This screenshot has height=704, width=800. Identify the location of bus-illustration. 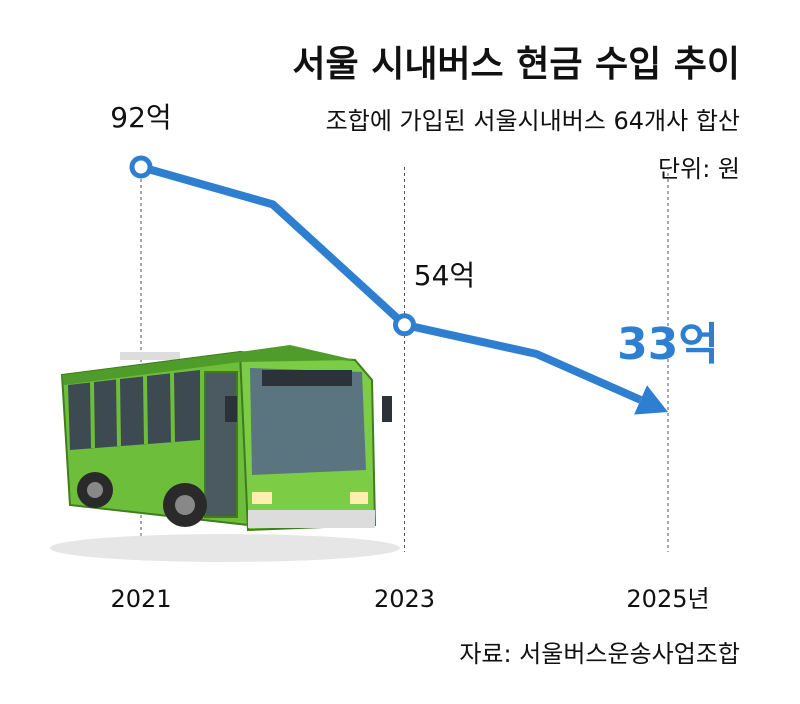
(225, 453).